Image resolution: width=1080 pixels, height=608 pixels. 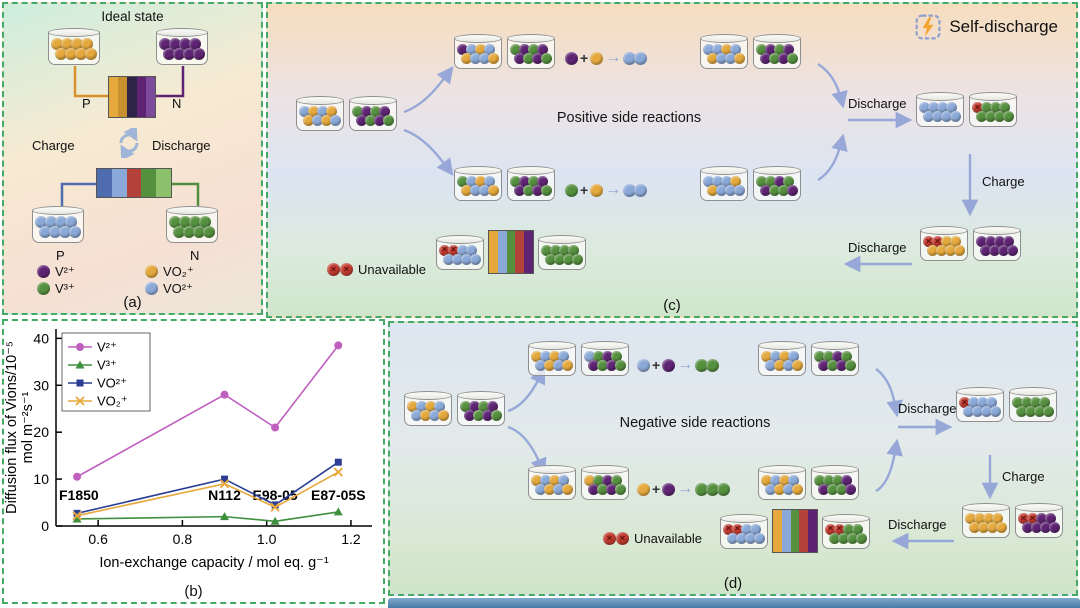 I want to click on tanks-start, so click(x=346, y=113).